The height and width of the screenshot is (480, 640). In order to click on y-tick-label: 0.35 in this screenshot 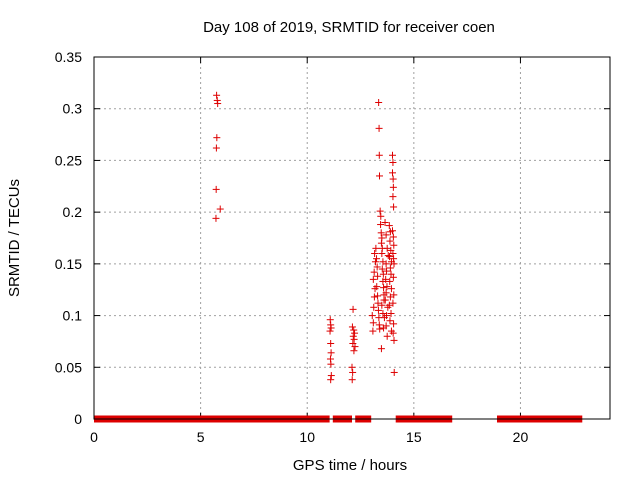, I will do `click(68, 57)`.